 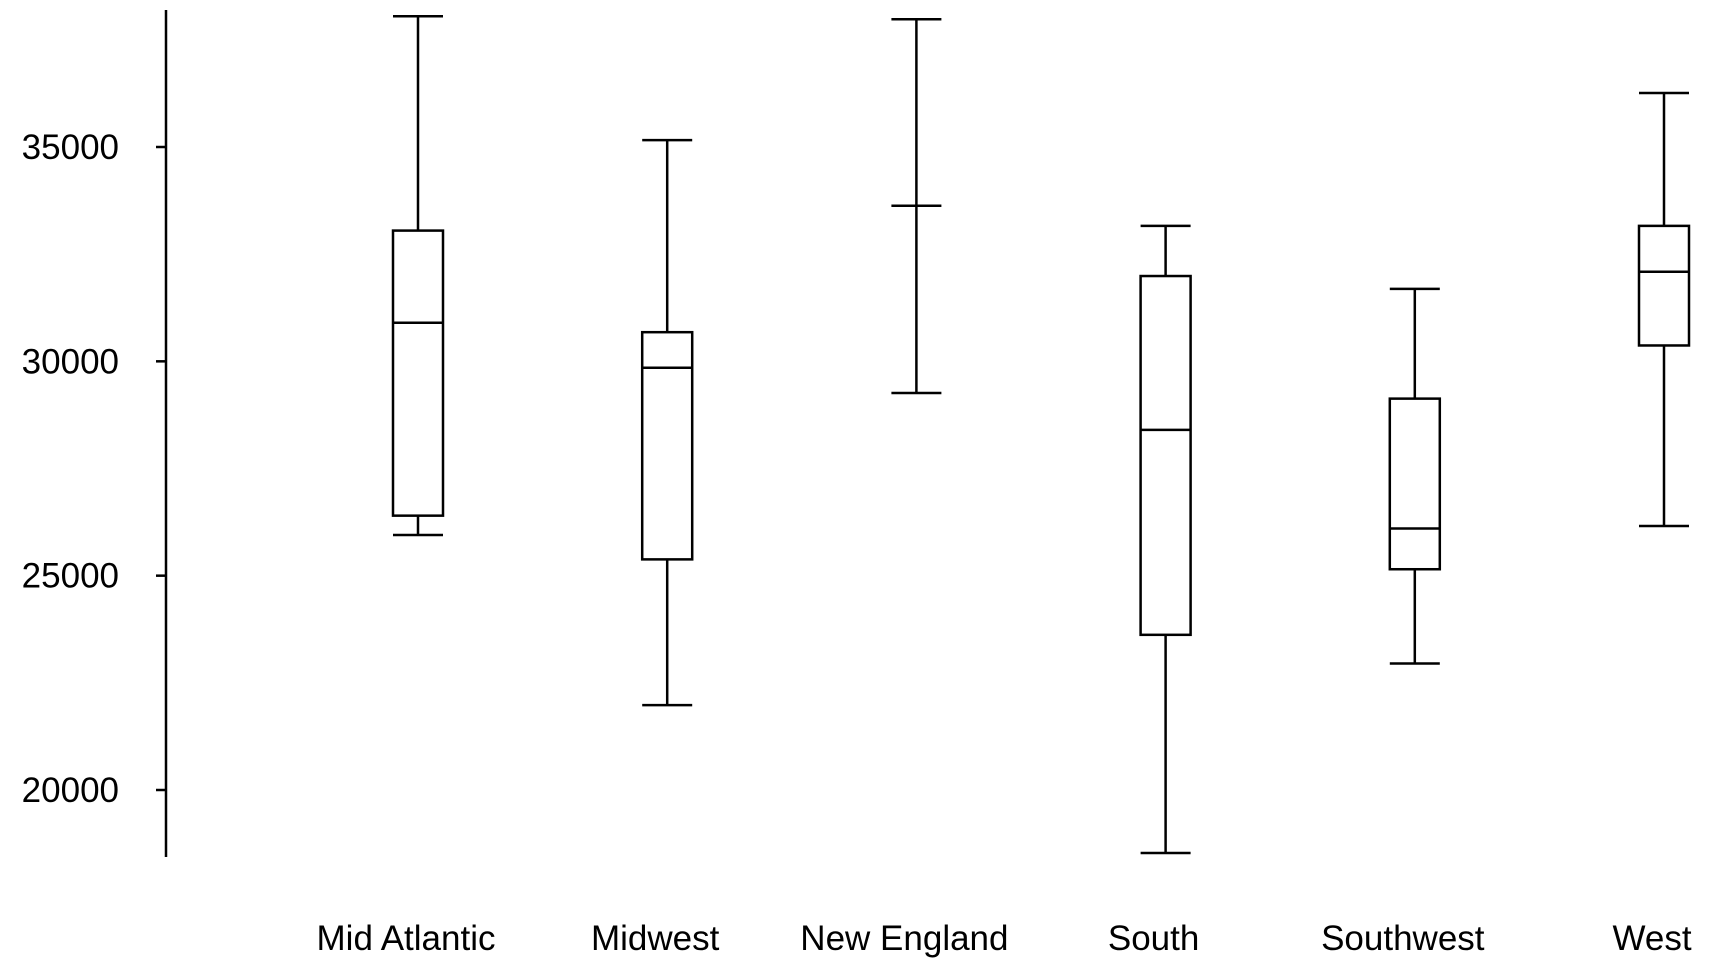 What do you see at coordinates (70, 147) in the screenshot?
I see `y-tick-label: 35000` at bounding box center [70, 147].